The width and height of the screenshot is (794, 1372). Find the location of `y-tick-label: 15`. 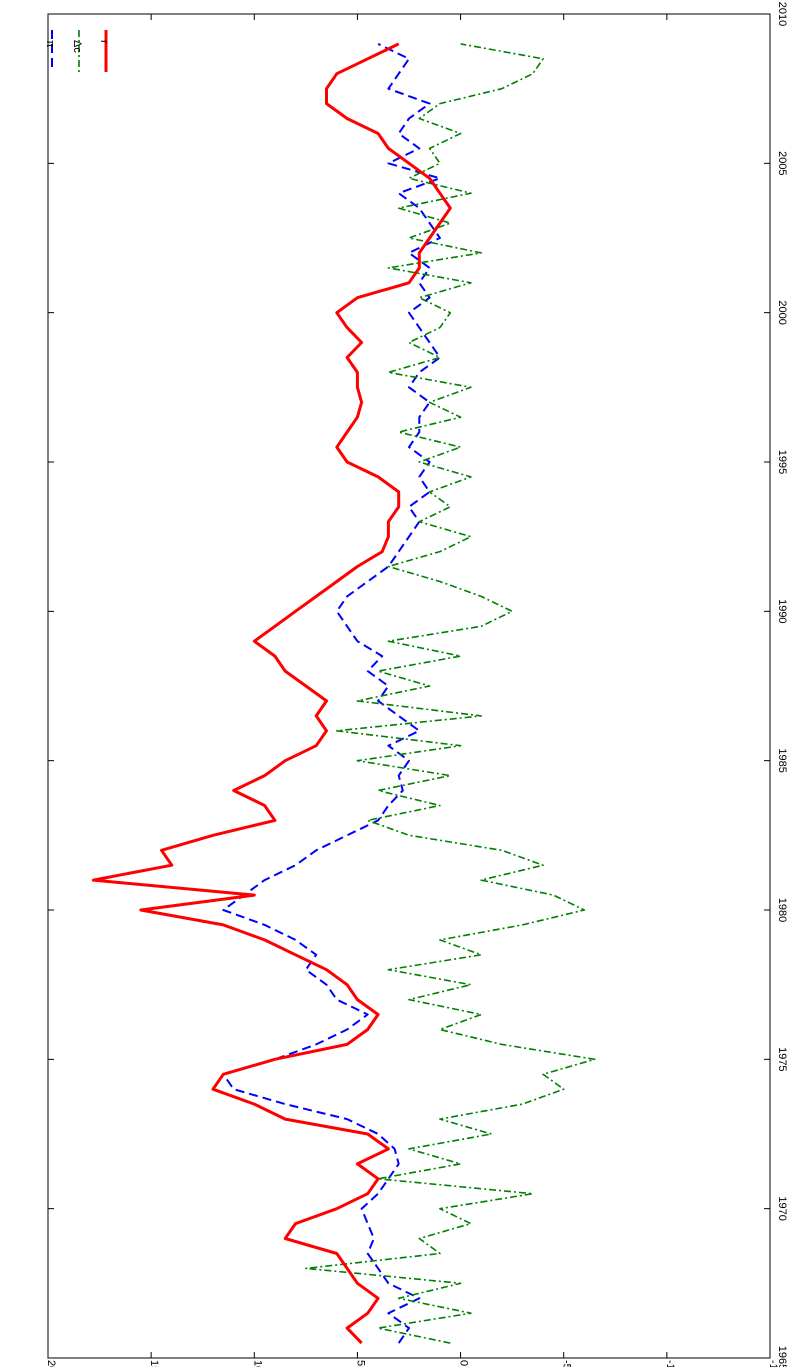

y-tick-label: 15 is located at coordinates (154, 1363).